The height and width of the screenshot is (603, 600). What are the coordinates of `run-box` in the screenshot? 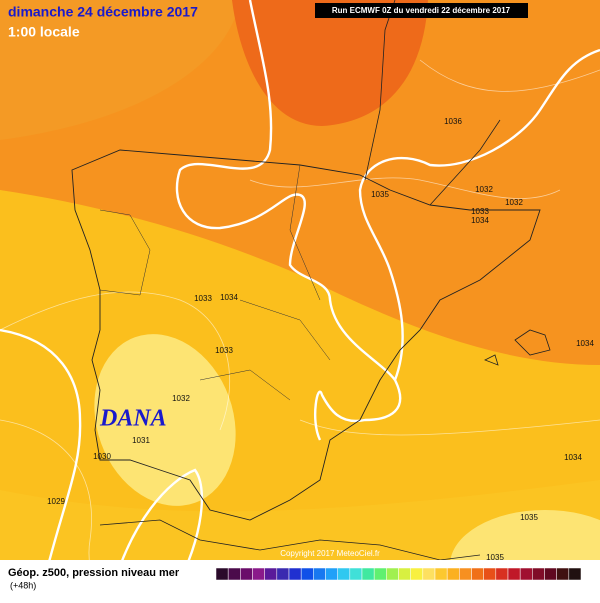 It's located at (421, 10).